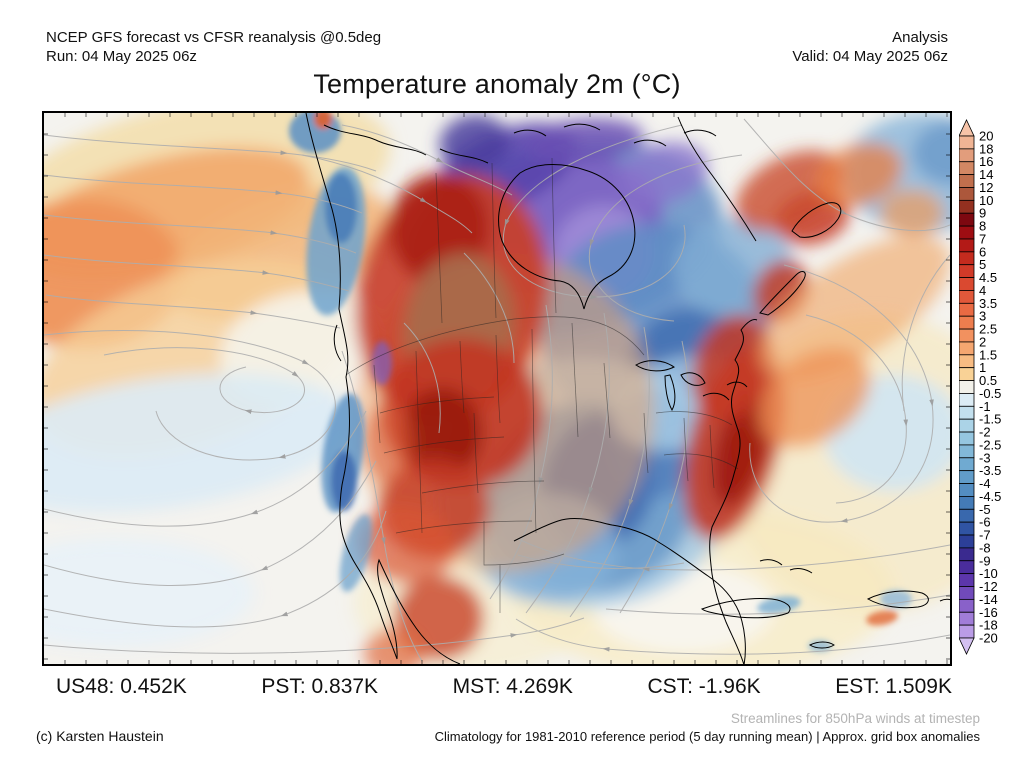 This screenshot has width=1024, height=768. Describe the element at coordinates (985, 509) in the screenshot. I see `colorbar-label: -5` at that location.